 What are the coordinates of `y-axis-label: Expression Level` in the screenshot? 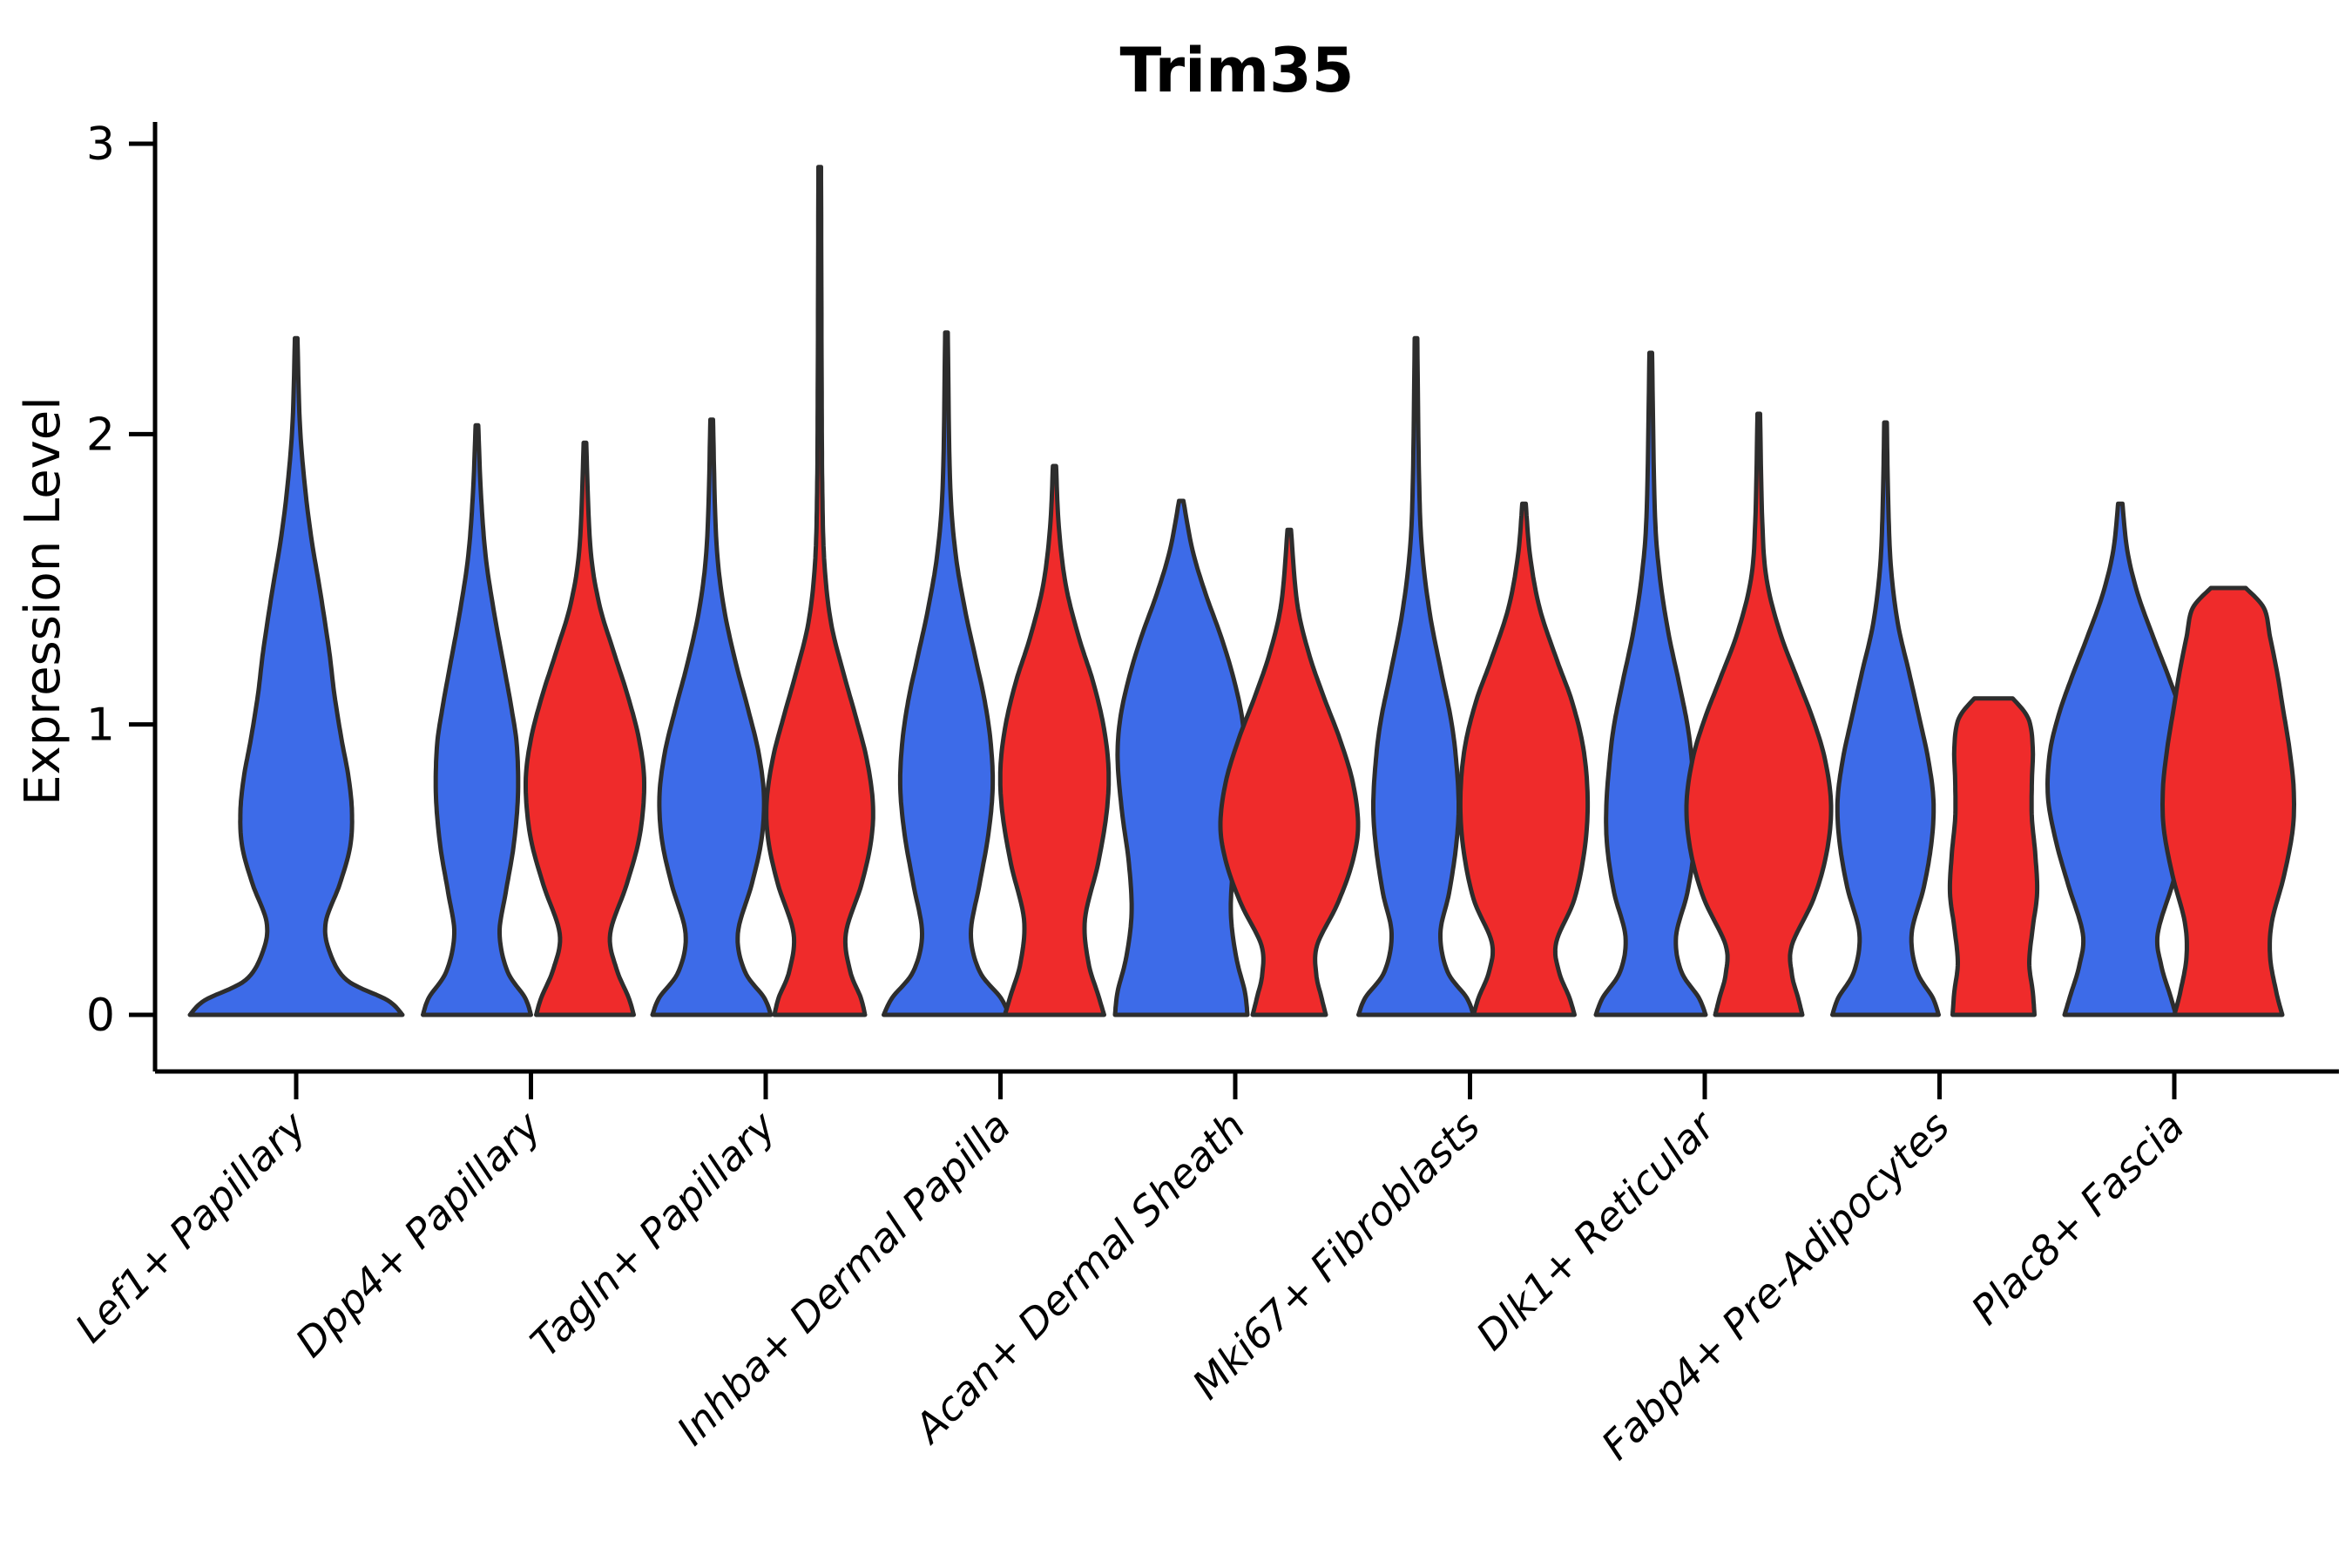 It's located at (43, 601).